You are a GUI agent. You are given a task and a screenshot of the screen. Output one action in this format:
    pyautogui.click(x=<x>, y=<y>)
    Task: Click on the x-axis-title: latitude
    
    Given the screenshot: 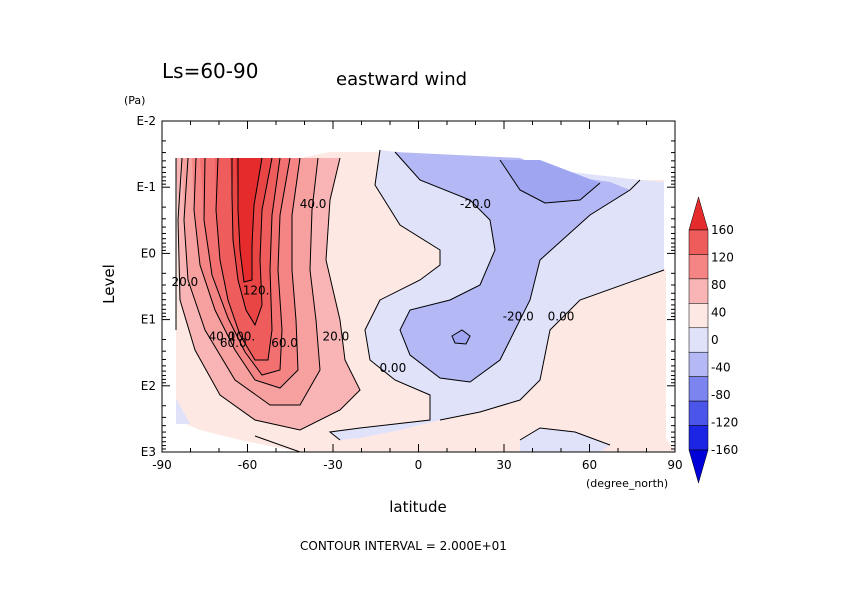 What is the action you would take?
    pyautogui.click(x=418, y=507)
    